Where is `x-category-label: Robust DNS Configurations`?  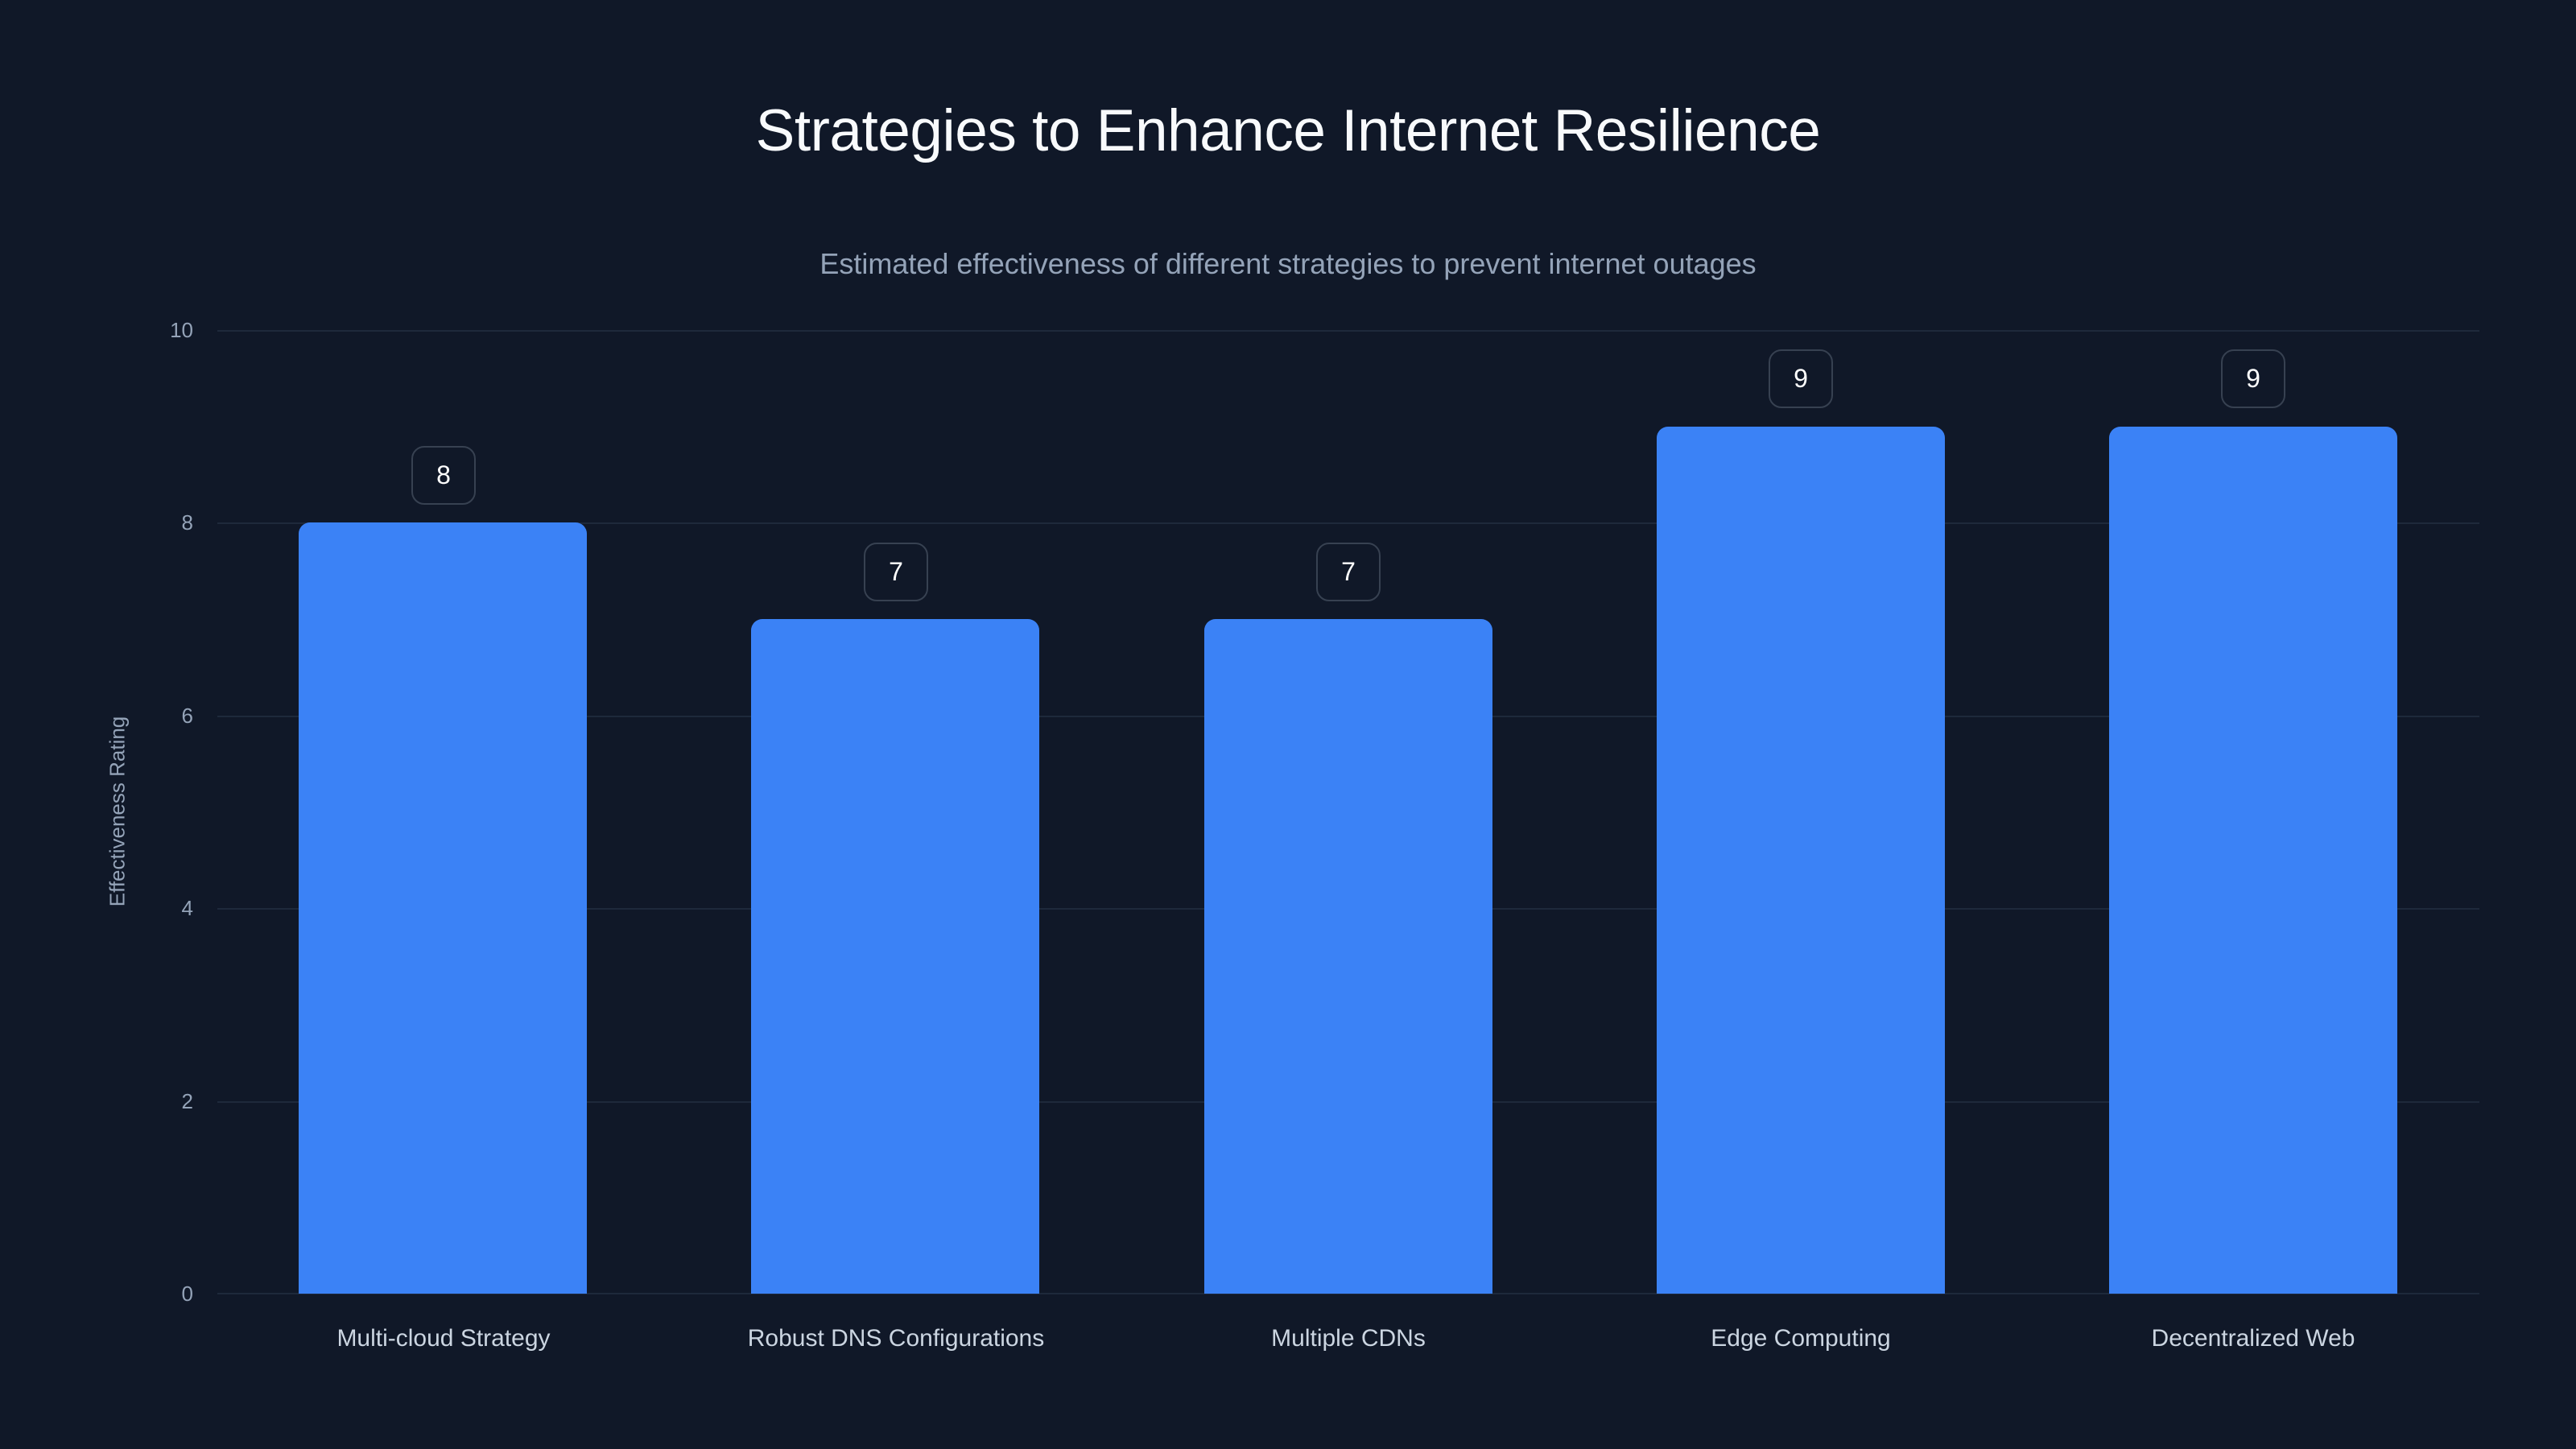 x-category-label: Robust DNS Configurations is located at coordinates (896, 1338).